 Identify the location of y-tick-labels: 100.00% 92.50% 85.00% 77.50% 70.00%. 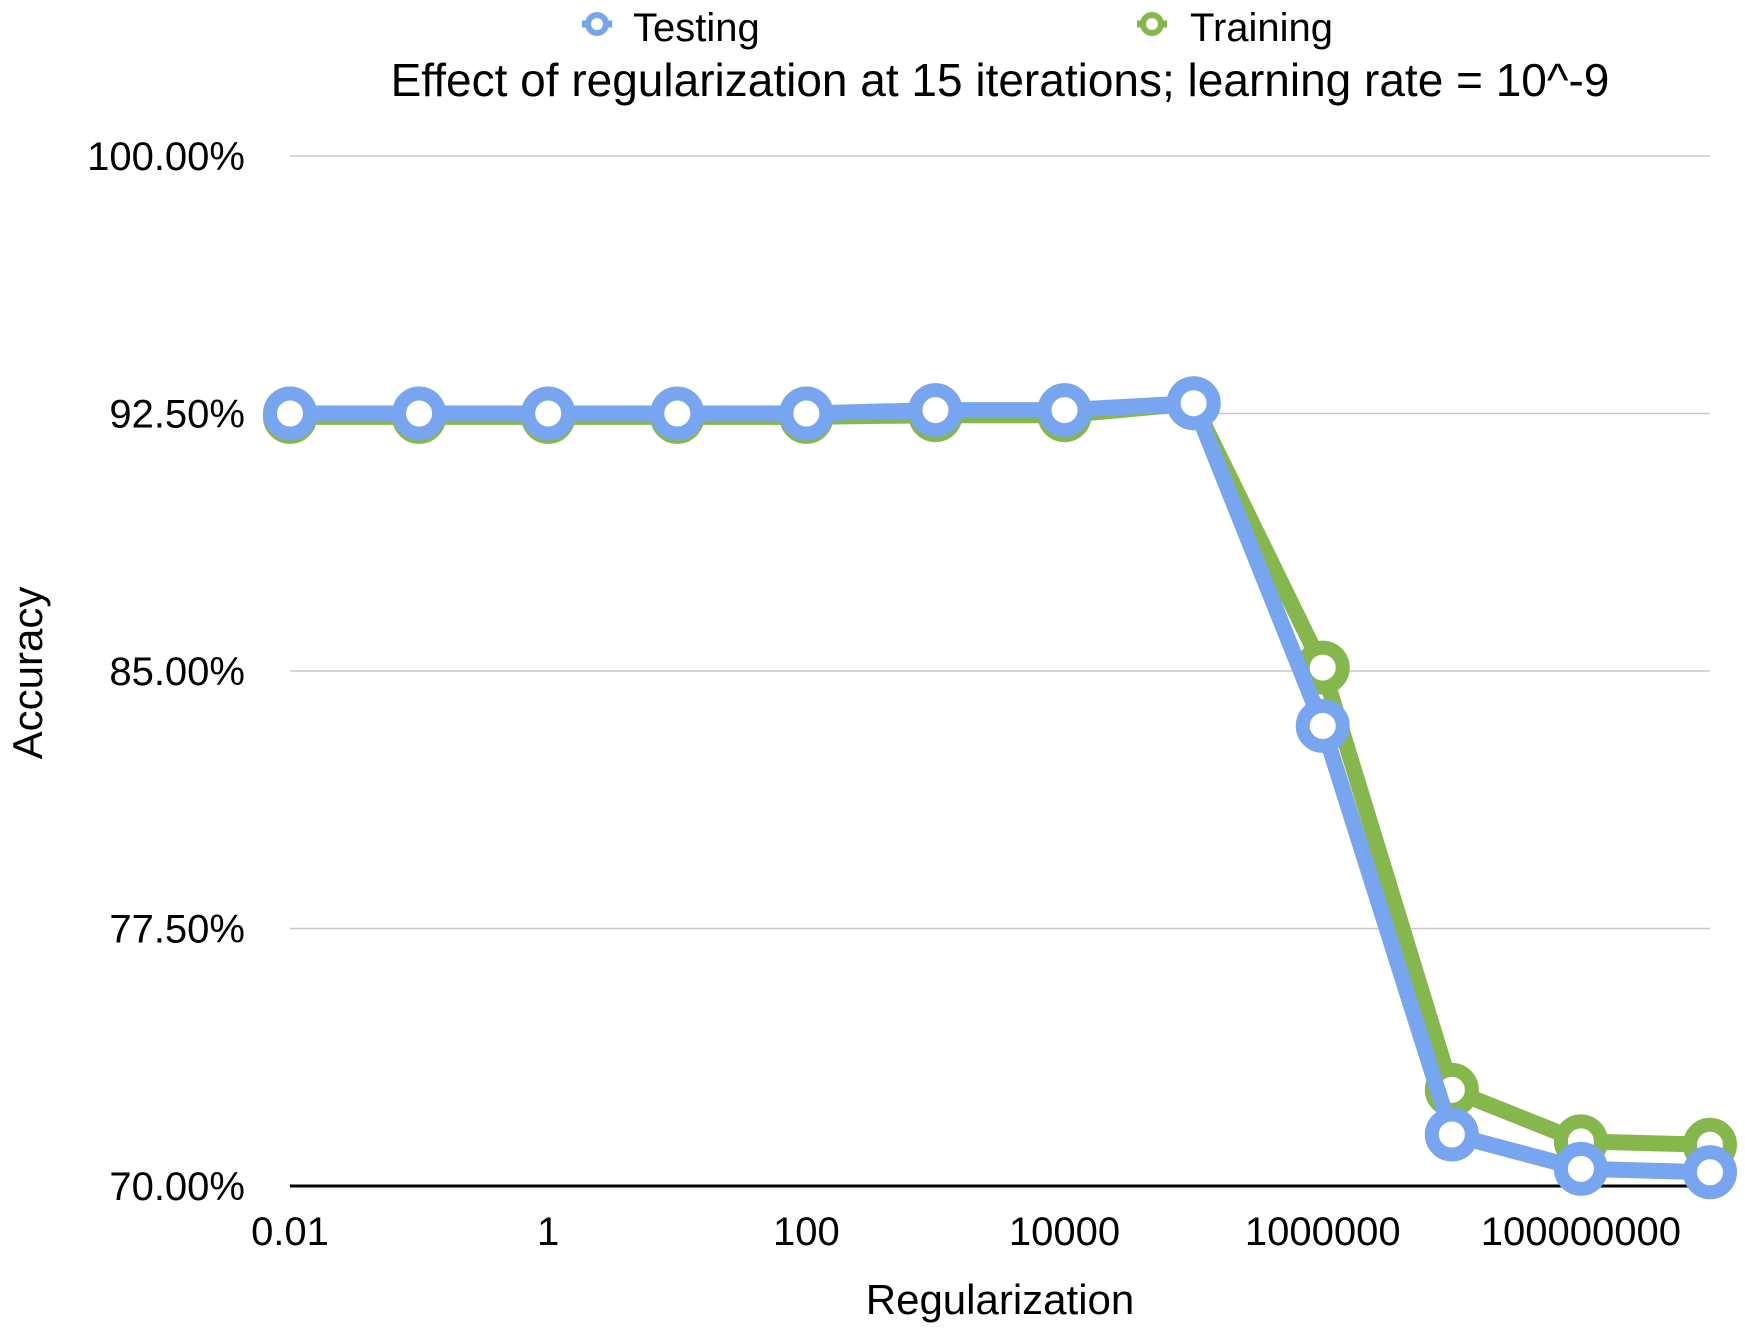
(166, 672).